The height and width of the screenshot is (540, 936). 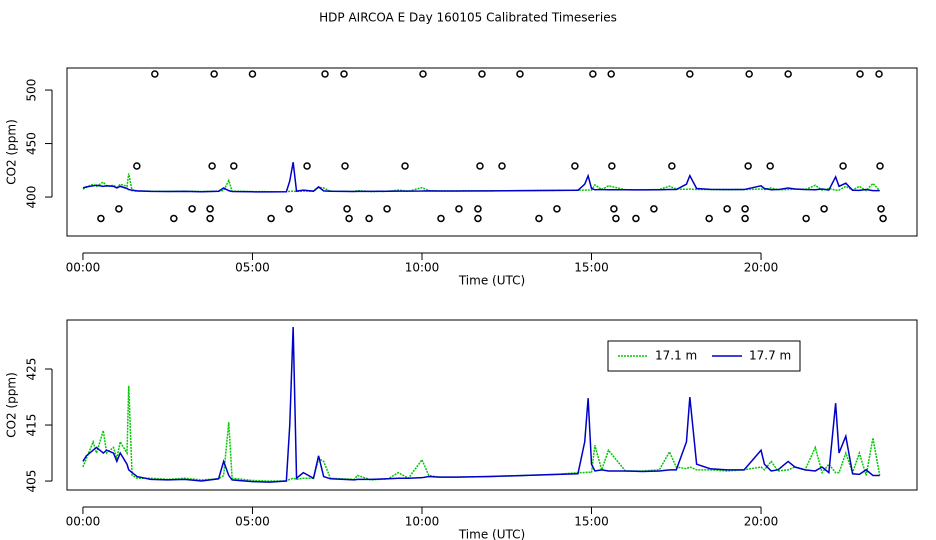 I want to click on y-tick-label: 405, so click(x=32, y=481).